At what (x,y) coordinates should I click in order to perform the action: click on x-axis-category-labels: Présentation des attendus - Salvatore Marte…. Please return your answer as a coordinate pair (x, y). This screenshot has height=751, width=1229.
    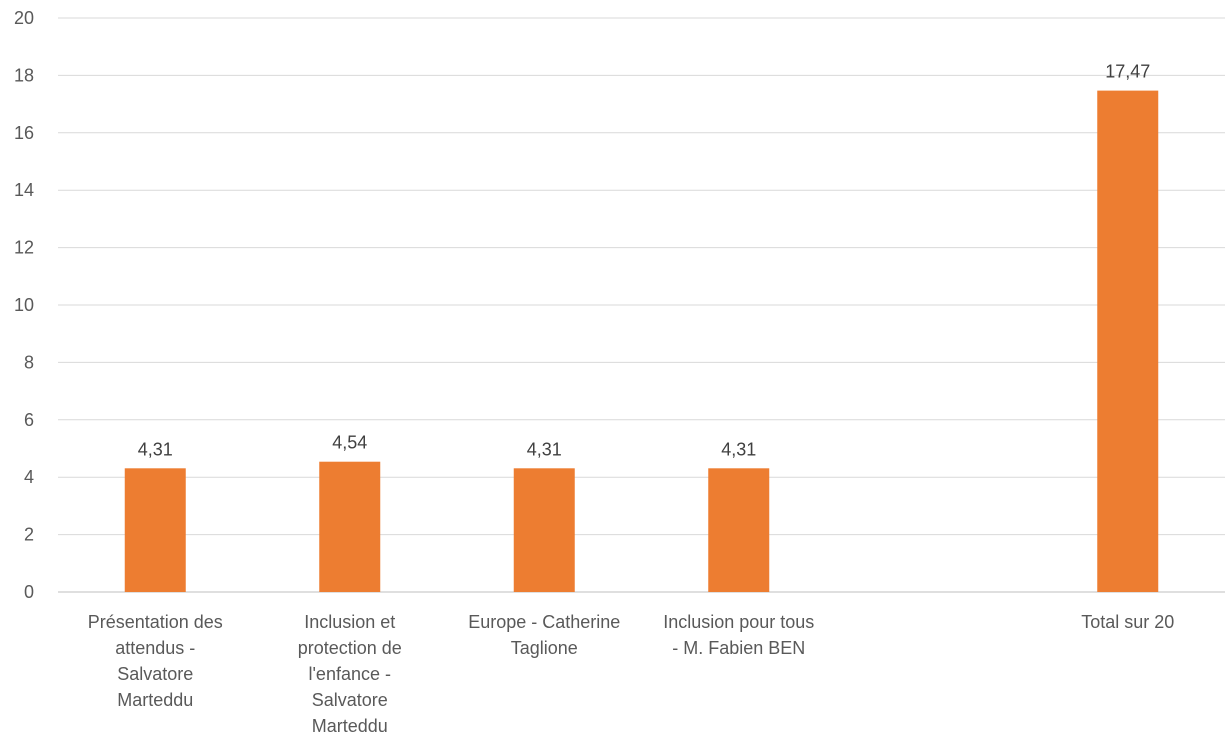
    Looking at the image, I should click on (631, 674).